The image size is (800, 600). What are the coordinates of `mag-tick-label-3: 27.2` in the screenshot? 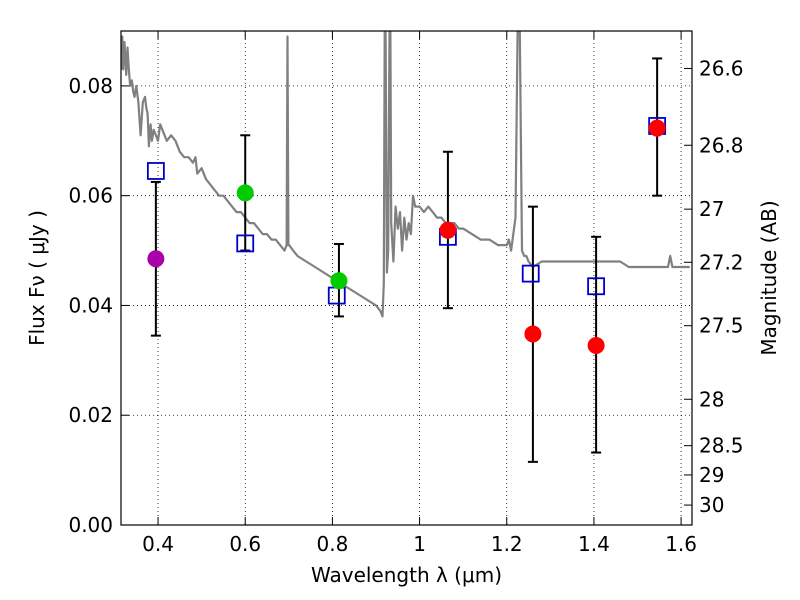 It's located at (721, 262).